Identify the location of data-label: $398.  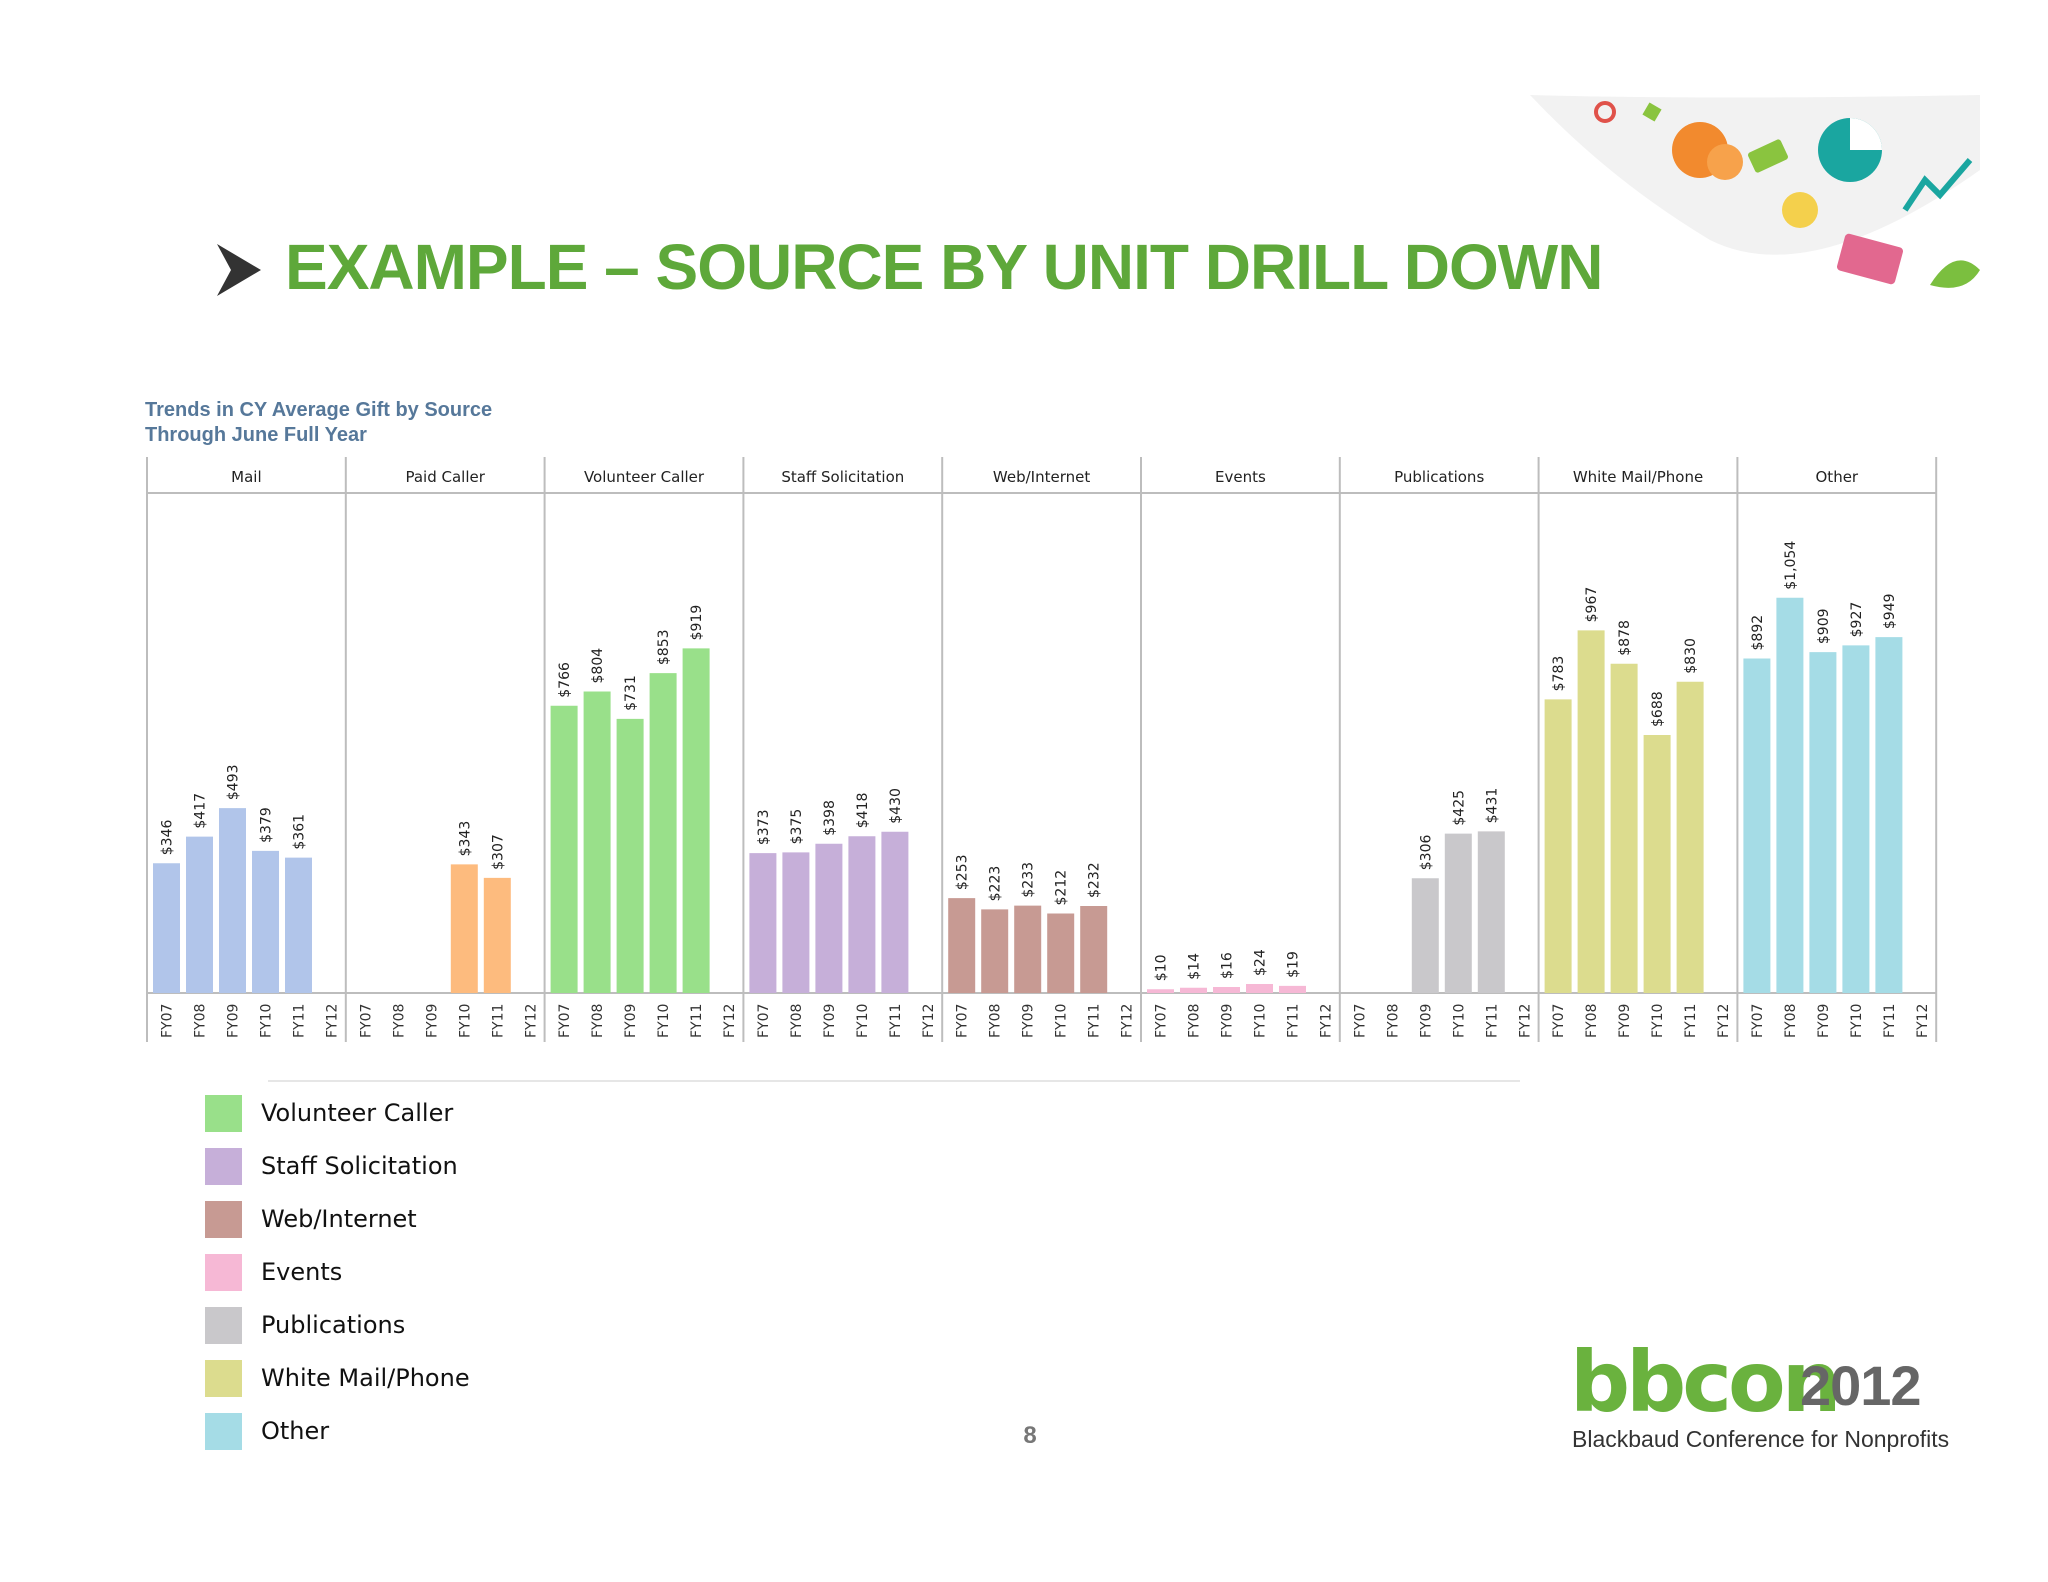
(830, 818).